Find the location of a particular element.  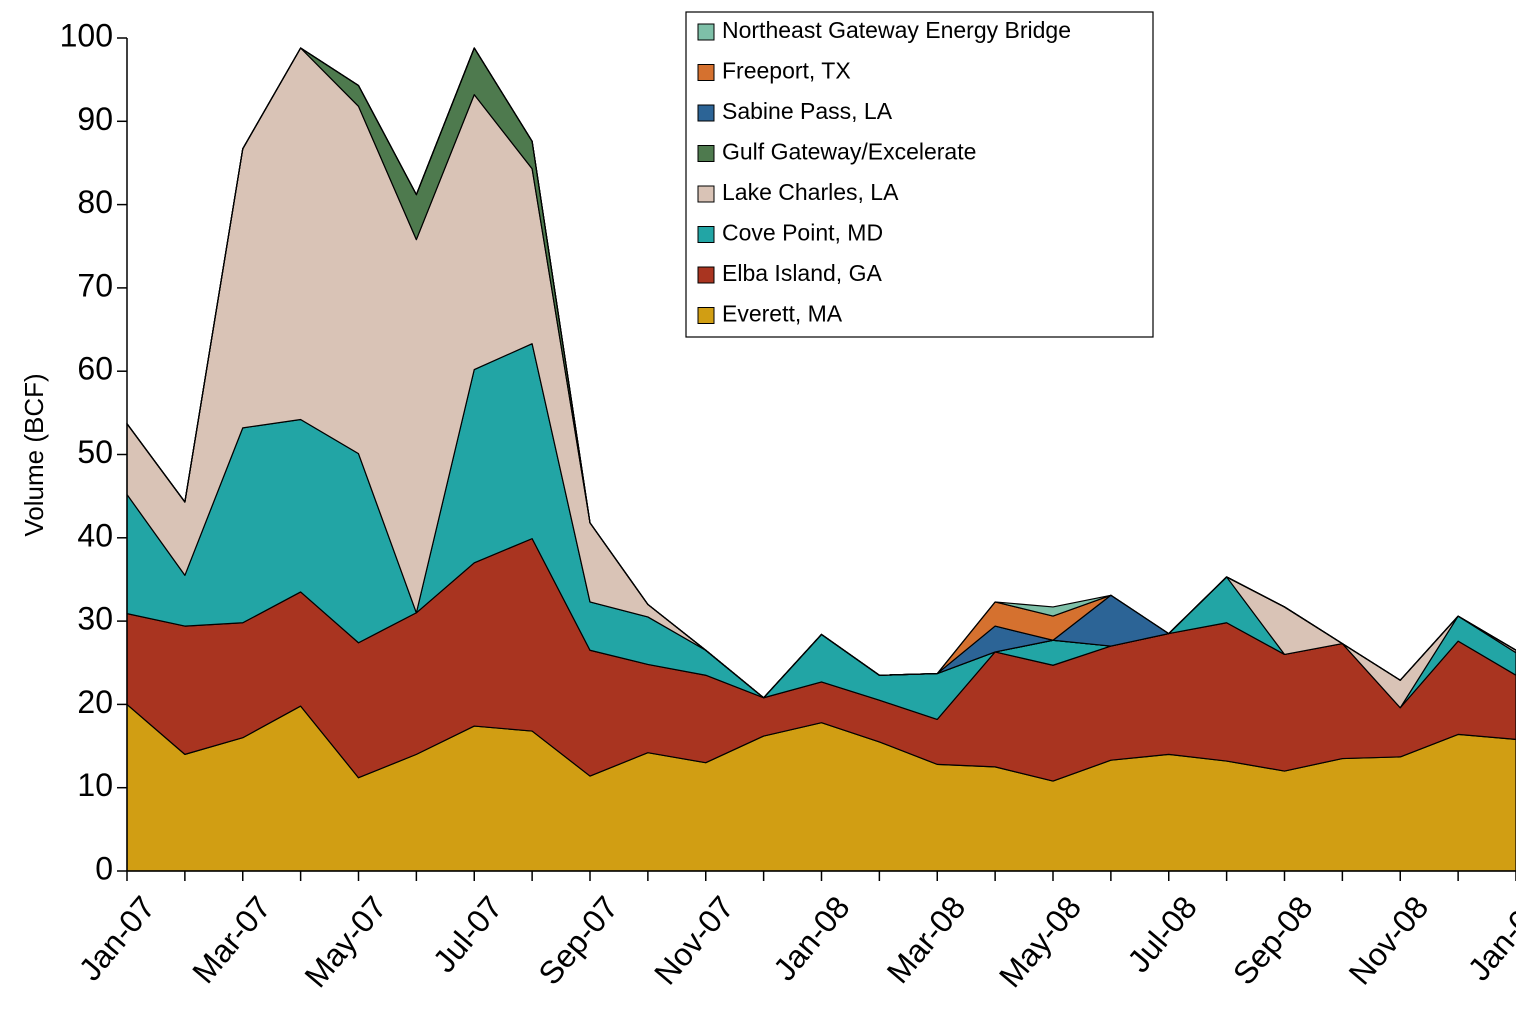

x-tick-label: Sep-07 is located at coordinates (578, 940).